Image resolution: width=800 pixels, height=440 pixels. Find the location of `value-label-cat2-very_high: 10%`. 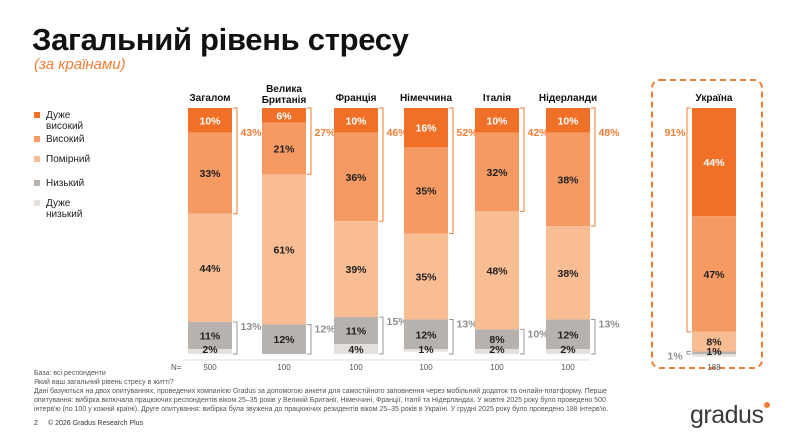

value-label-cat2-very_high: 10% is located at coordinates (356, 121).